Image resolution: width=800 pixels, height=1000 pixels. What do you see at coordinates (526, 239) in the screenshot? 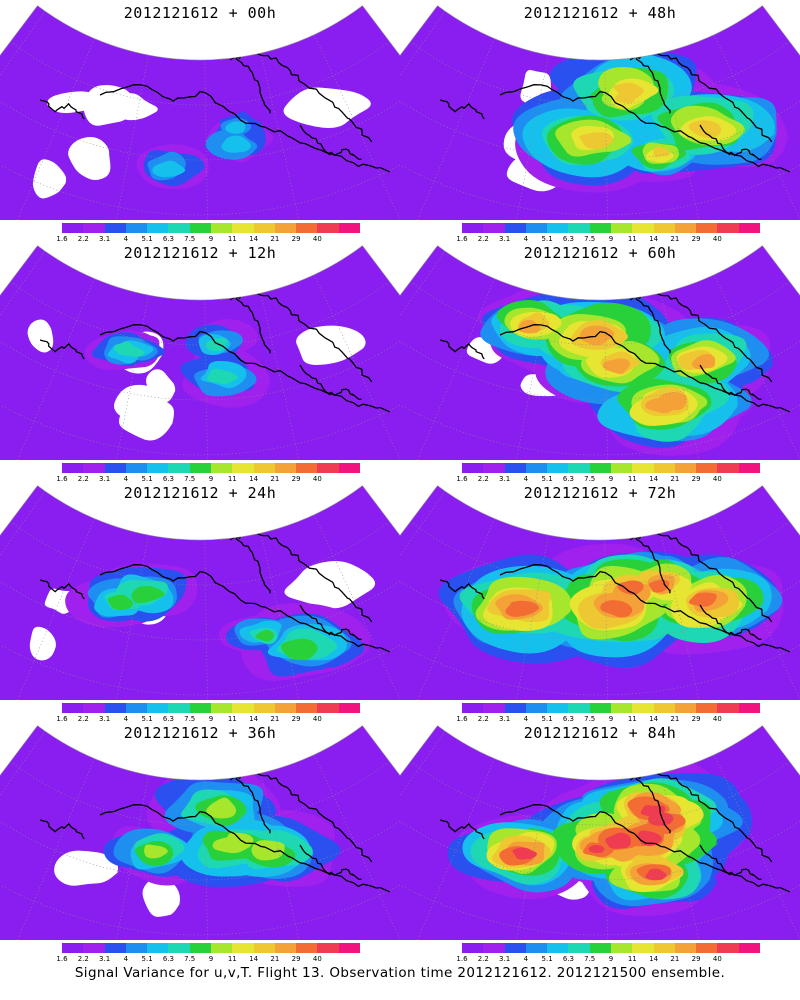
I see `colorbar-label: 4` at bounding box center [526, 239].